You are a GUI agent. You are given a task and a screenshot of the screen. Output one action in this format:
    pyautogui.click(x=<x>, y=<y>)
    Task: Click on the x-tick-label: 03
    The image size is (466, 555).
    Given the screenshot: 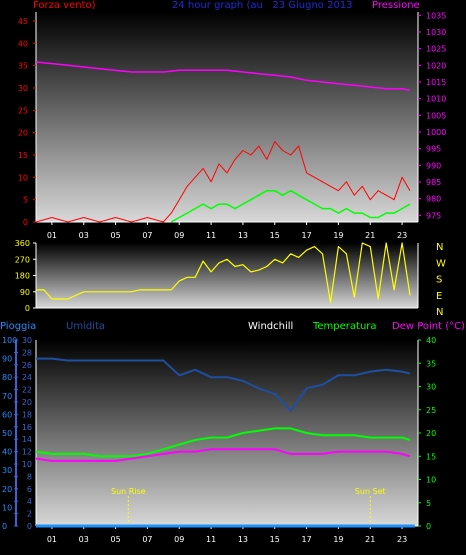 What is the action you would take?
    pyautogui.click(x=84, y=539)
    